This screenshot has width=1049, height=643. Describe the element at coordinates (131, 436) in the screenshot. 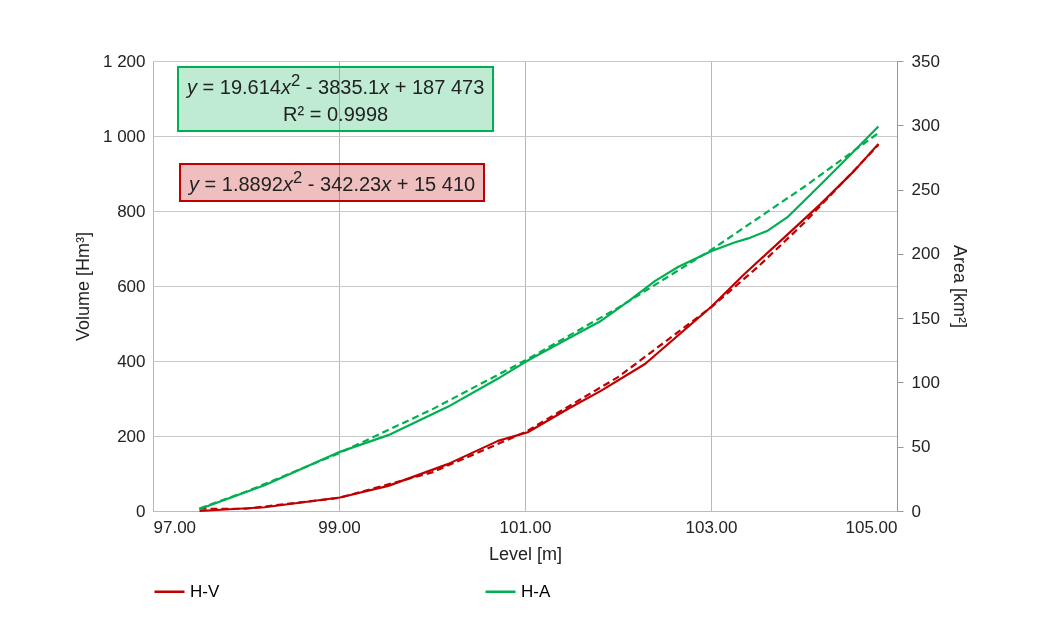

I see `y-tick-label: 200` at that location.